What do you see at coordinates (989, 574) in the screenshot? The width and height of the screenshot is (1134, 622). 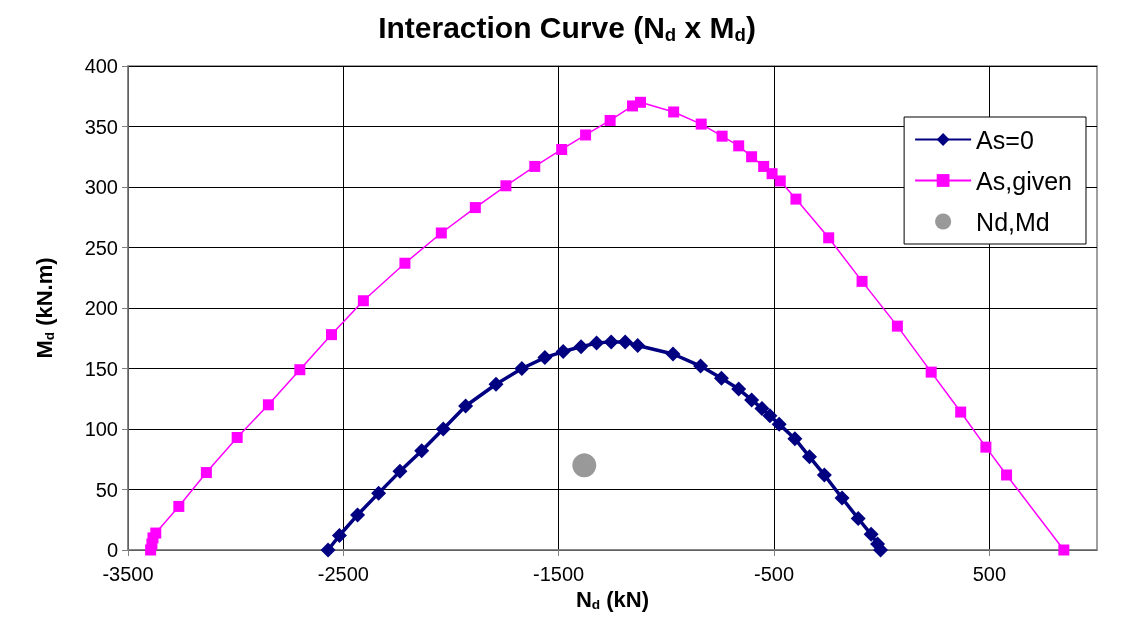 I see `x-tick-label: 500` at bounding box center [989, 574].